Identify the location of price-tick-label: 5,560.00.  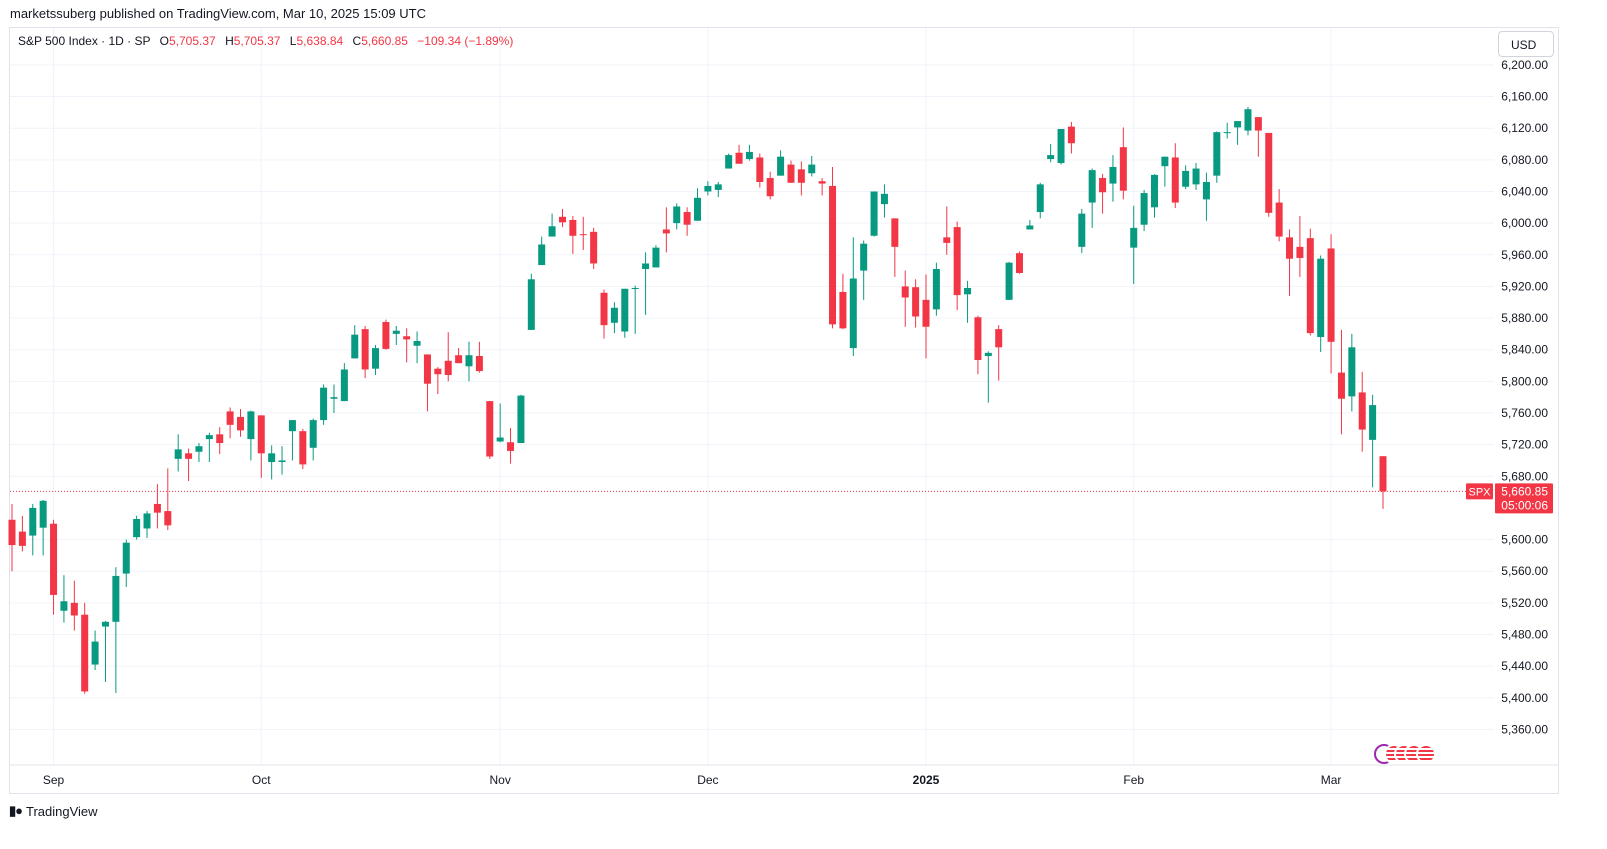
(1524, 571).